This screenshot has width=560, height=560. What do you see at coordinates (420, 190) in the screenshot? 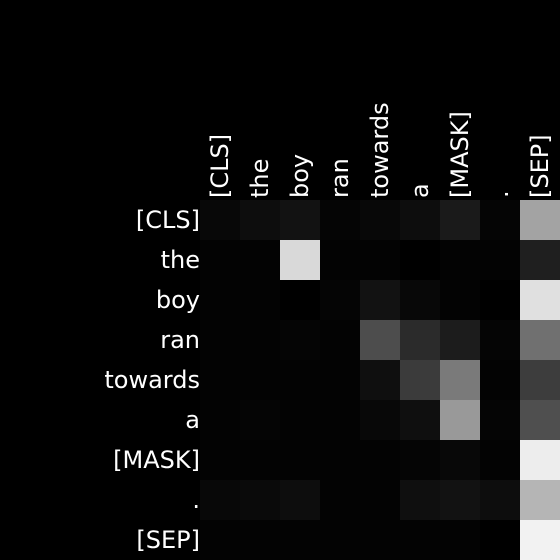
I see `x-tick-label: a` at bounding box center [420, 190].